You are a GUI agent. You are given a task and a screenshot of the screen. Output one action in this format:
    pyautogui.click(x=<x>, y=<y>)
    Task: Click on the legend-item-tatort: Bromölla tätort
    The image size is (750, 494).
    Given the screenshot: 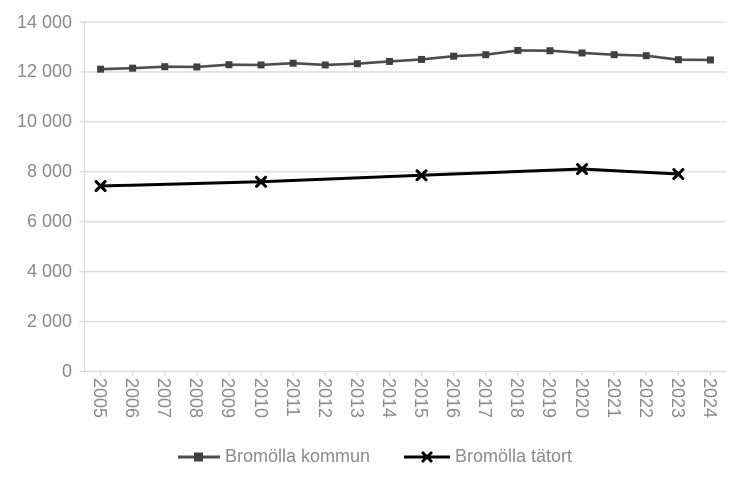 What is the action you would take?
    pyautogui.click(x=488, y=456)
    